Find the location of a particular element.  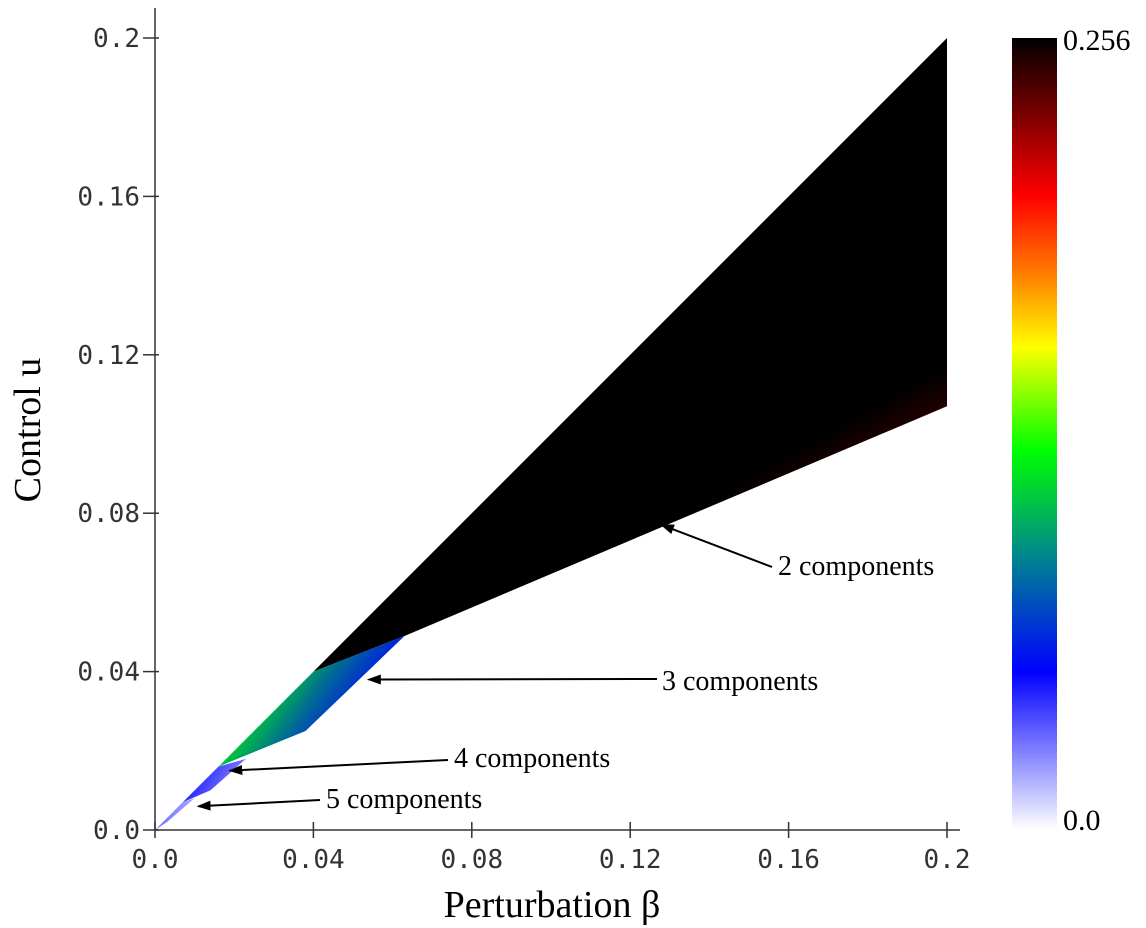

region-5-components is located at coordinates (175, 814).